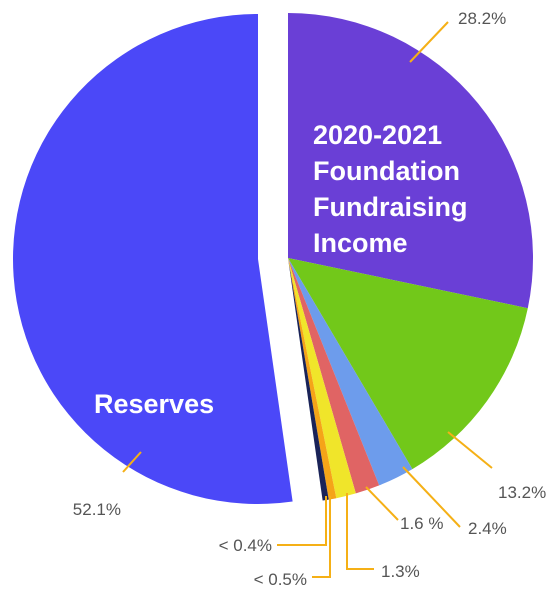 The height and width of the screenshot is (593, 550). I want to click on value-label-8: 52.1%, so click(97, 509).